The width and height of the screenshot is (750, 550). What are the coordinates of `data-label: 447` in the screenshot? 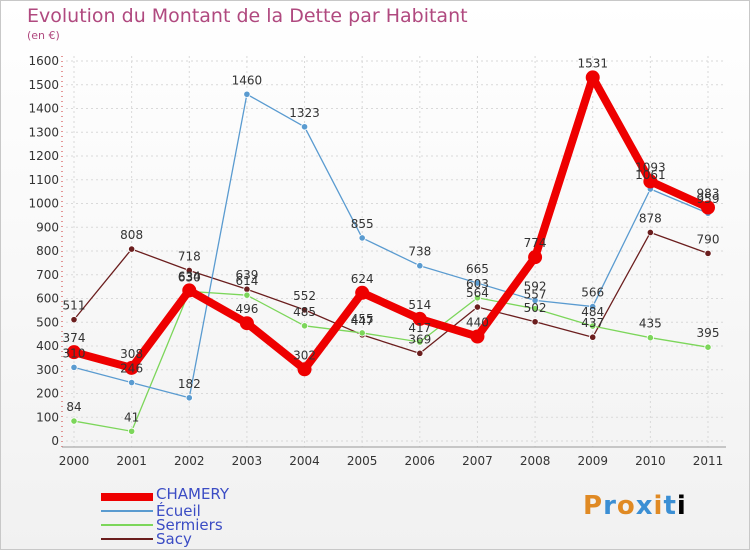 It's located at (362, 321).